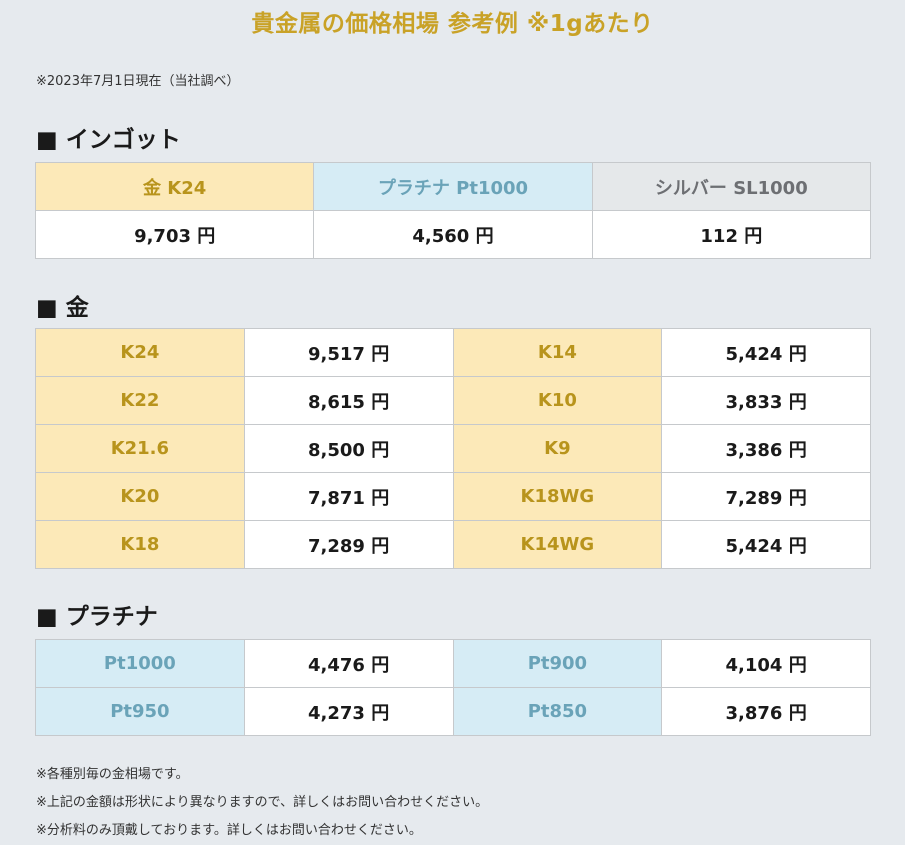 The width and height of the screenshot is (905, 845). What do you see at coordinates (348, 400) in the screenshot?
I see `gold-price: 8,615 円` at bounding box center [348, 400].